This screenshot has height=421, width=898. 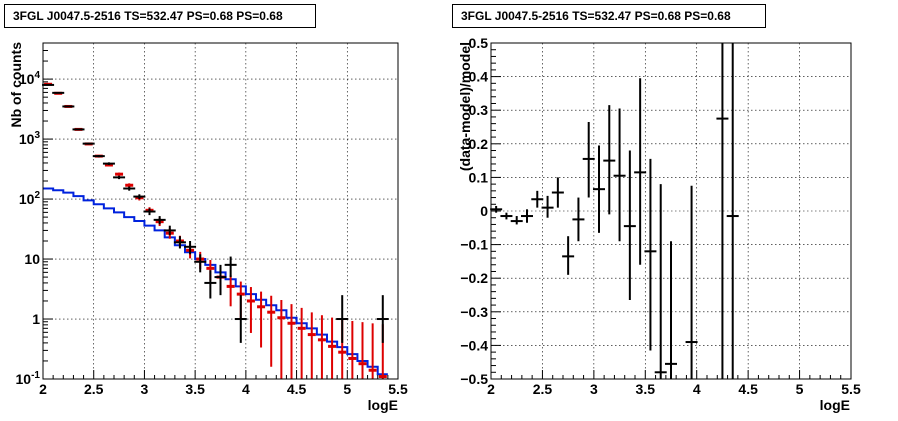 I want to click on left-y-tick-label: 10³, so click(x=30, y=138).